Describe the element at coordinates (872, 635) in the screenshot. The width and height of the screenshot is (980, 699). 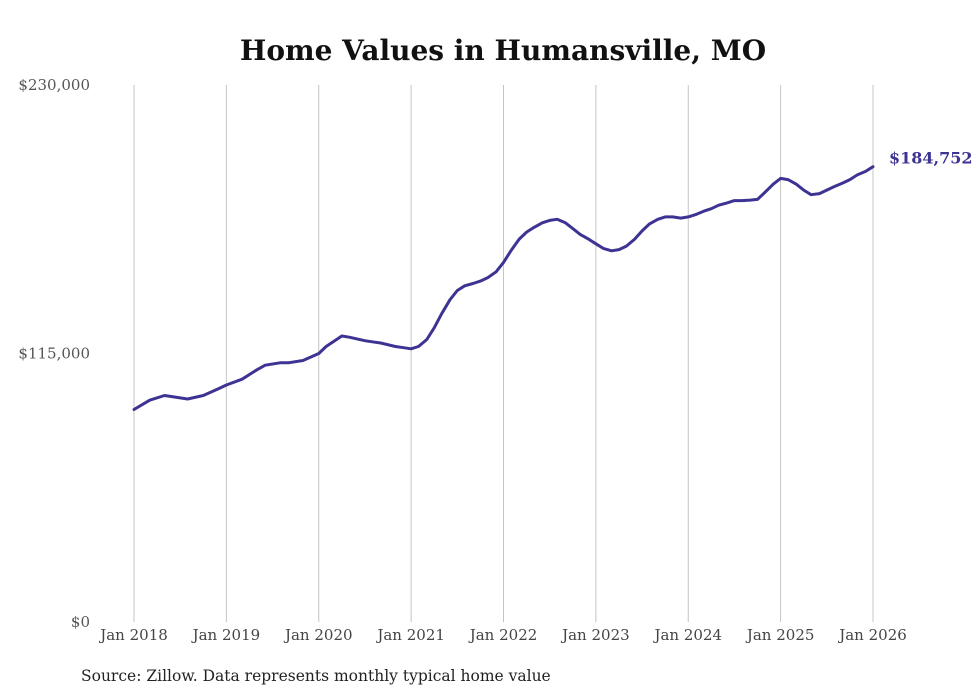
I see `x-tick-label: Jan 2026` at that location.